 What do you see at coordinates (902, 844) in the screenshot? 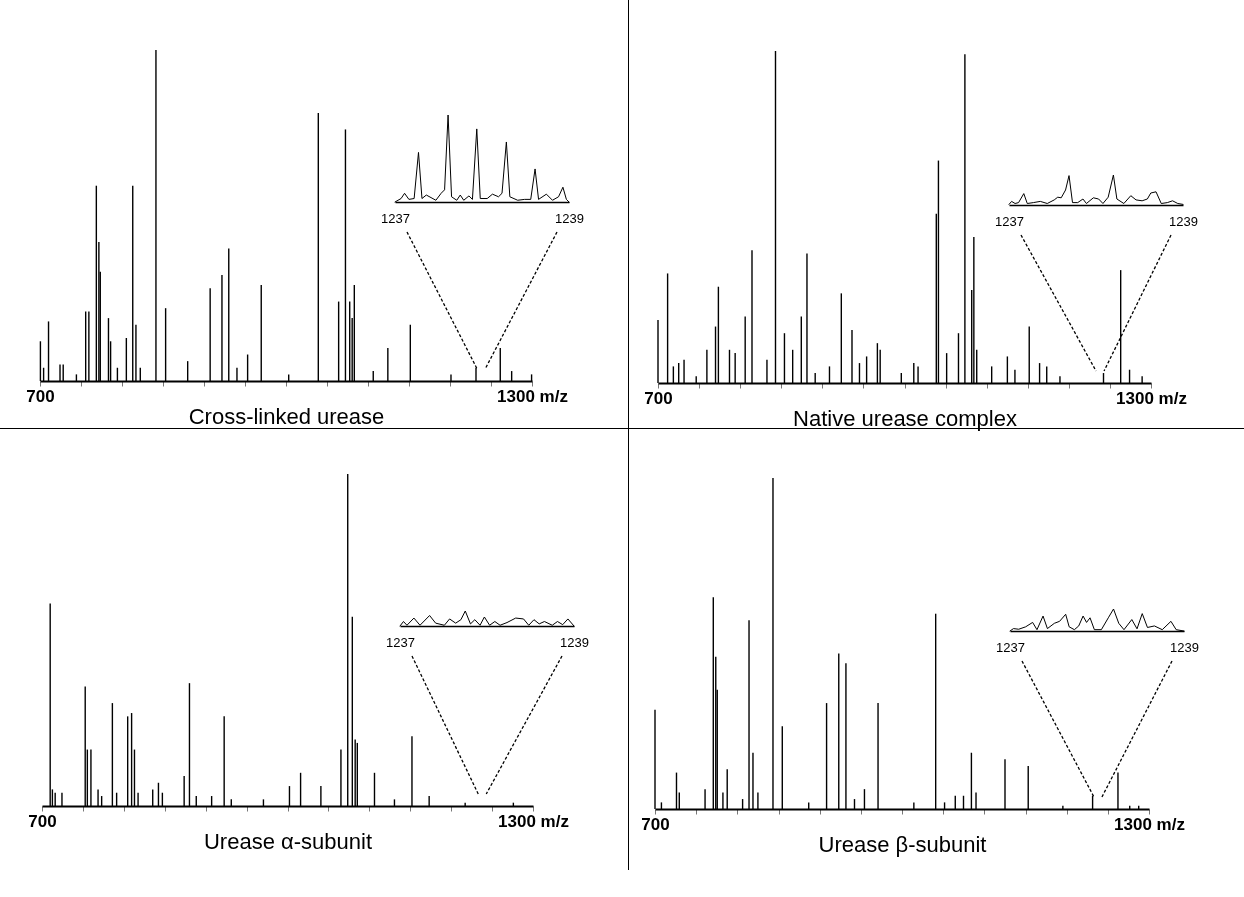
I see `x-axis-title: Urease β-subunit` at bounding box center [902, 844].